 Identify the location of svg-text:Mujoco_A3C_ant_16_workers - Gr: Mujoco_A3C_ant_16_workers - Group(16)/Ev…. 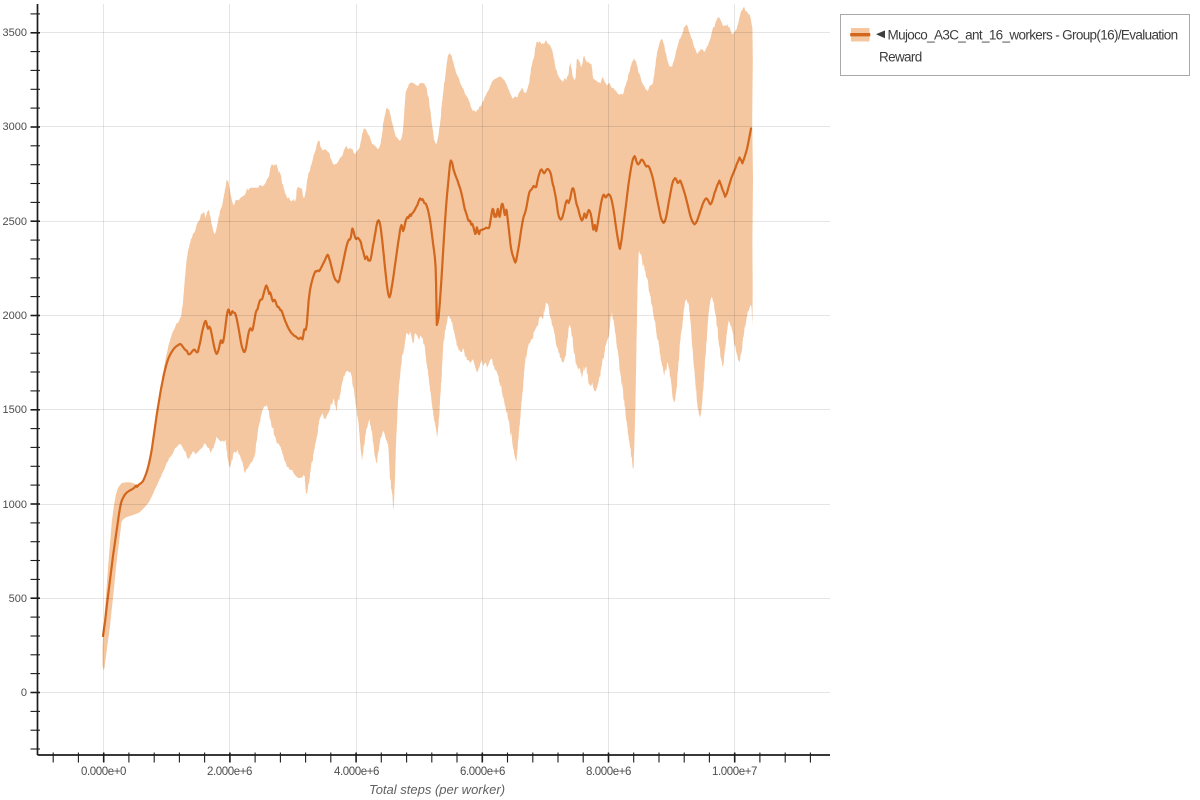
(1033, 34).